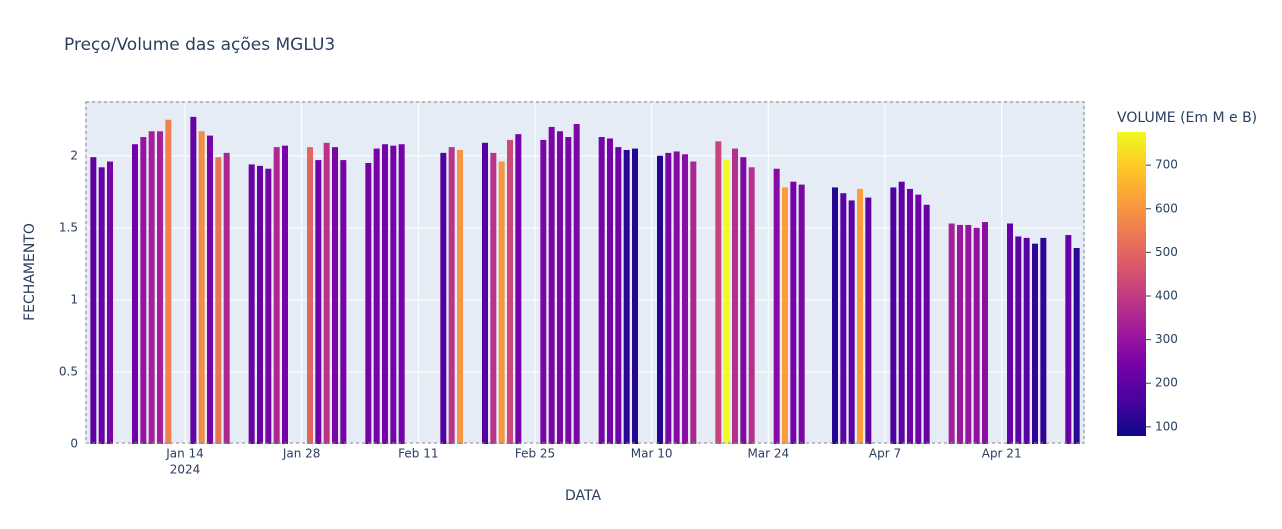 The width and height of the screenshot is (1282, 529). I want to click on x-tick-label: Apr 21, so click(1002, 454).